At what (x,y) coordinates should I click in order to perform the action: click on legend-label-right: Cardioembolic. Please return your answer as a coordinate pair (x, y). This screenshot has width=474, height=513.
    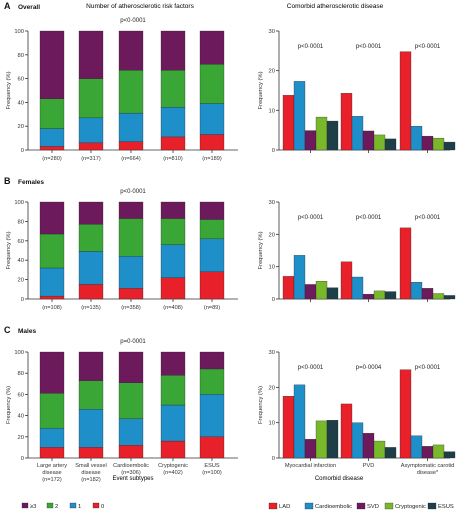
    Looking at the image, I should click on (333, 507).